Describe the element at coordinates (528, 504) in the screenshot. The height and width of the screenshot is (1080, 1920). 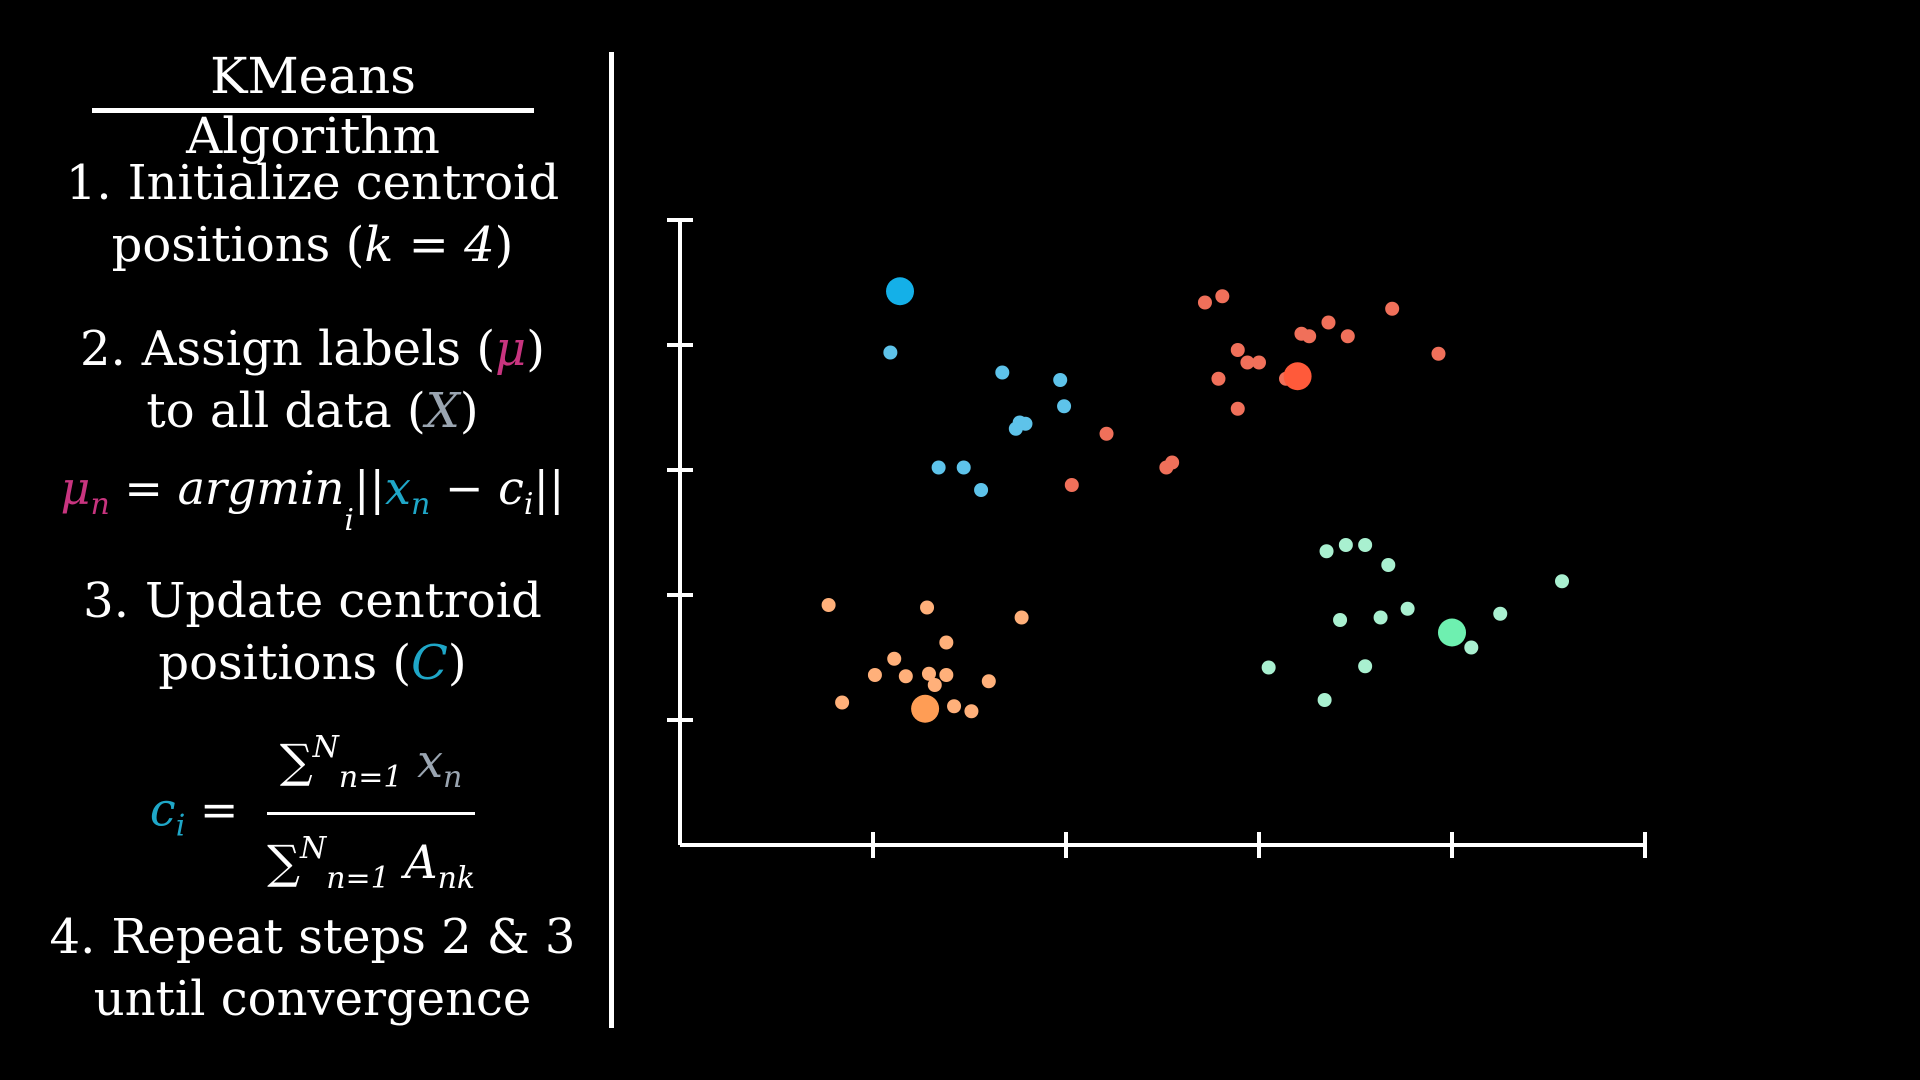
I see `assign-formula-c-sub: i` at that location.